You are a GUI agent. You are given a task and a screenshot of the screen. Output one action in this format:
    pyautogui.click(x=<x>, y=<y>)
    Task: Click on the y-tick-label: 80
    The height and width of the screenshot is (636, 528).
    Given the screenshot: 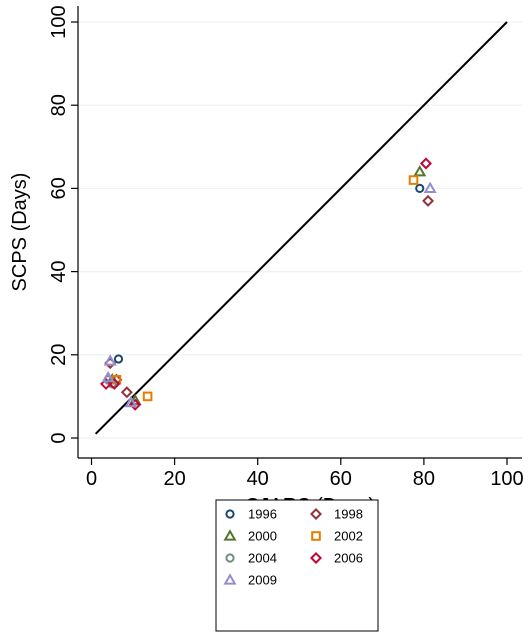 What is the action you would take?
    pyautogui.click(x=59, y=105)
    